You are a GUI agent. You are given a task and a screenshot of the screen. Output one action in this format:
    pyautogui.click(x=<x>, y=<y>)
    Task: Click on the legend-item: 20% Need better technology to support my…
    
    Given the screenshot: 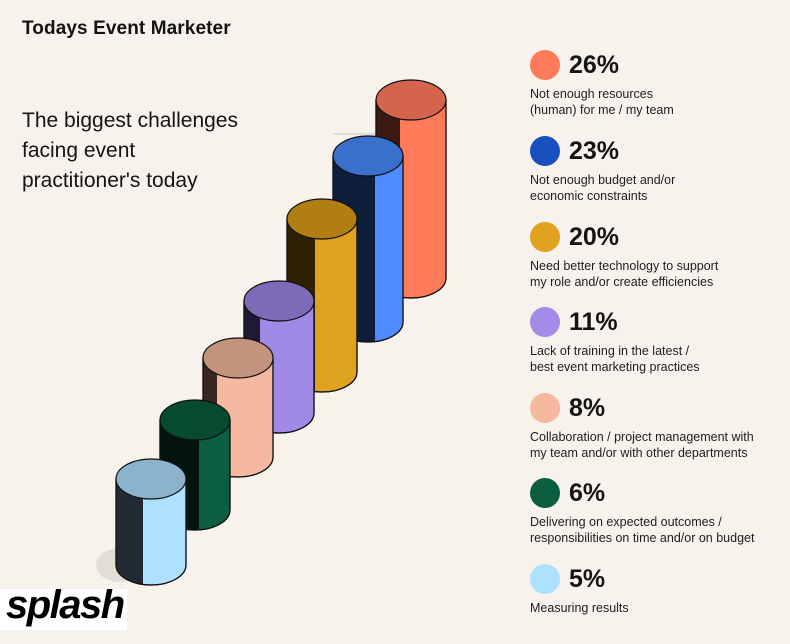 What is the action you would take?
    pyautogui.click(x=657, y=262)
    